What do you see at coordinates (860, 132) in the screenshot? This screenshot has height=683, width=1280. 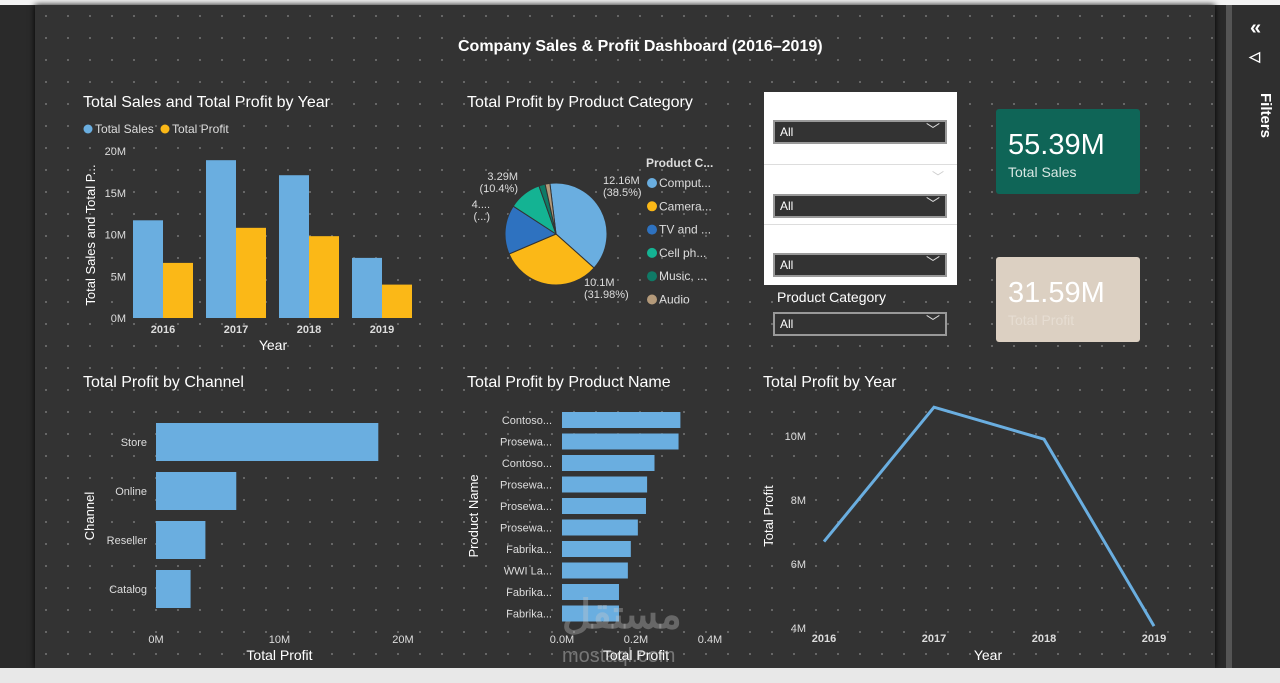 I see `slicer-dropdown-1: All ﹀` at bounding box center [860, 132].